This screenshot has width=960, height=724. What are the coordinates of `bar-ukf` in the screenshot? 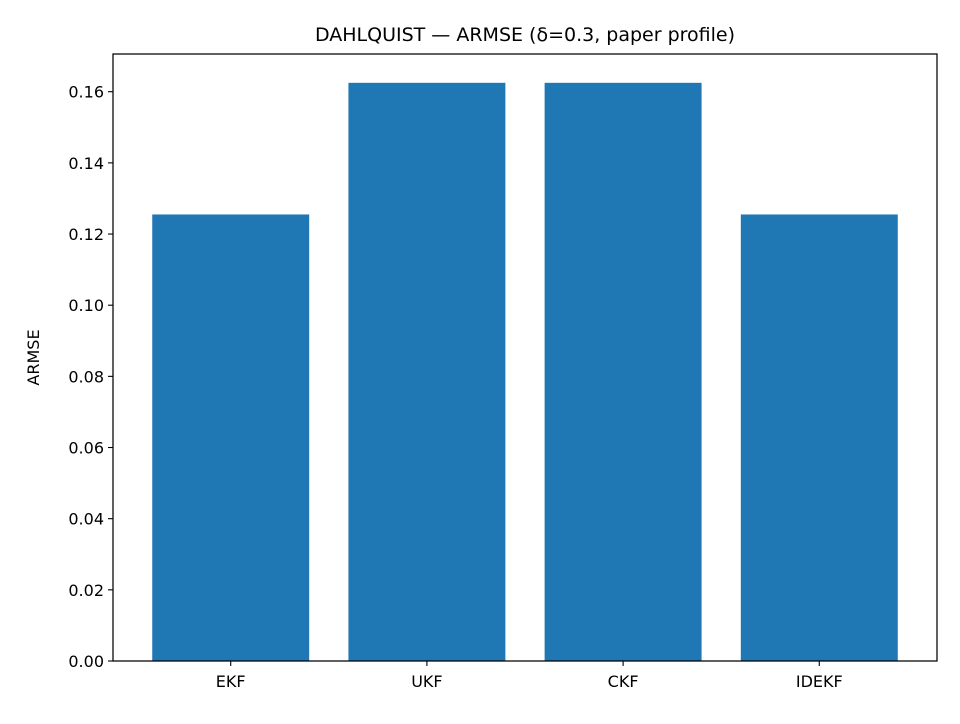 It's located at (427, 371).